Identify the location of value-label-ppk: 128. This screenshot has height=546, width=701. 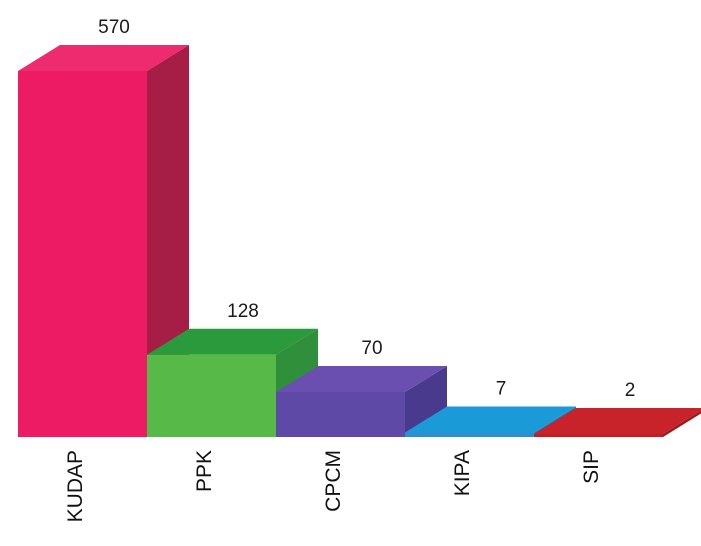
(243, 311).